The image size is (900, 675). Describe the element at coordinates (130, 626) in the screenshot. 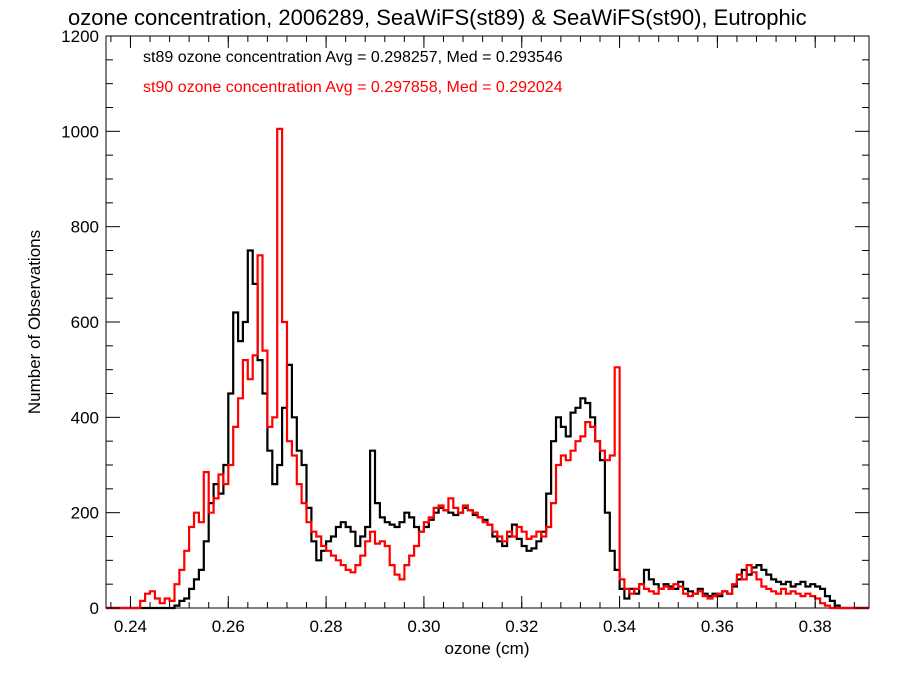

I see `x-tick-label: 0.24` at that location.